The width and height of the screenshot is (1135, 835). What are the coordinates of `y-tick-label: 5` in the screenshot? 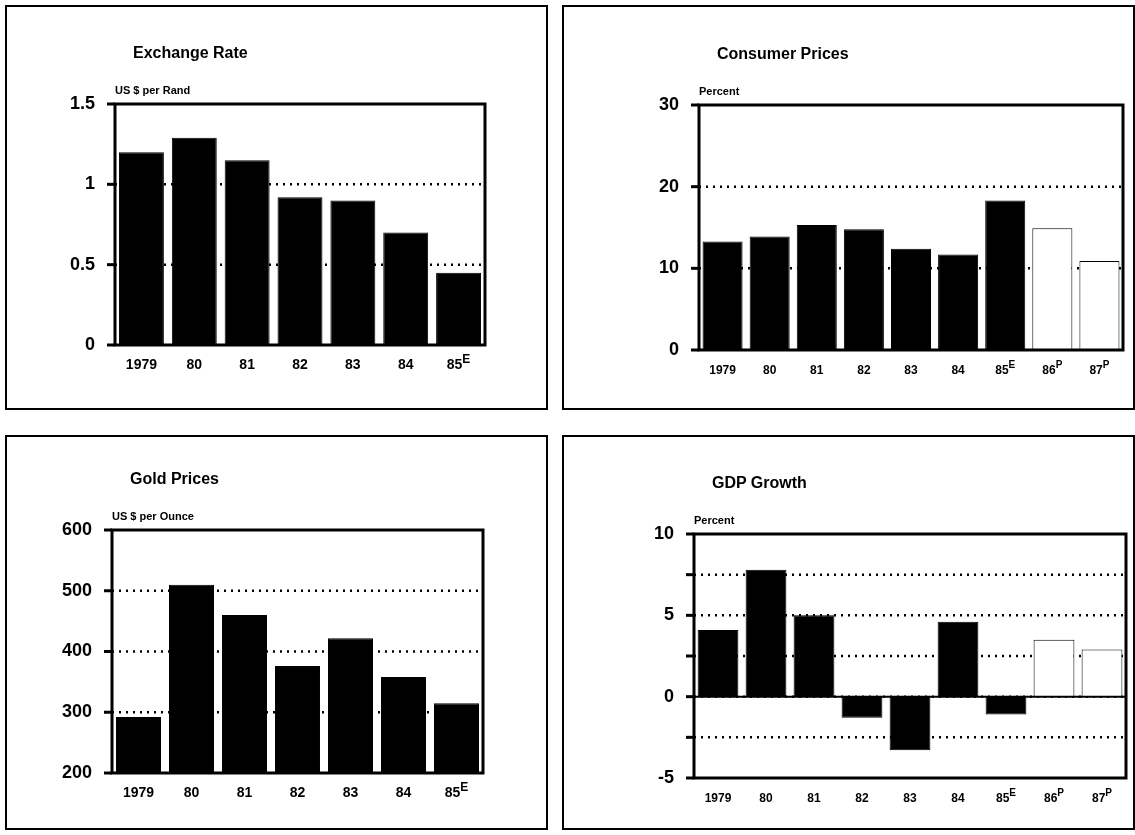 It's located at (668, 614).